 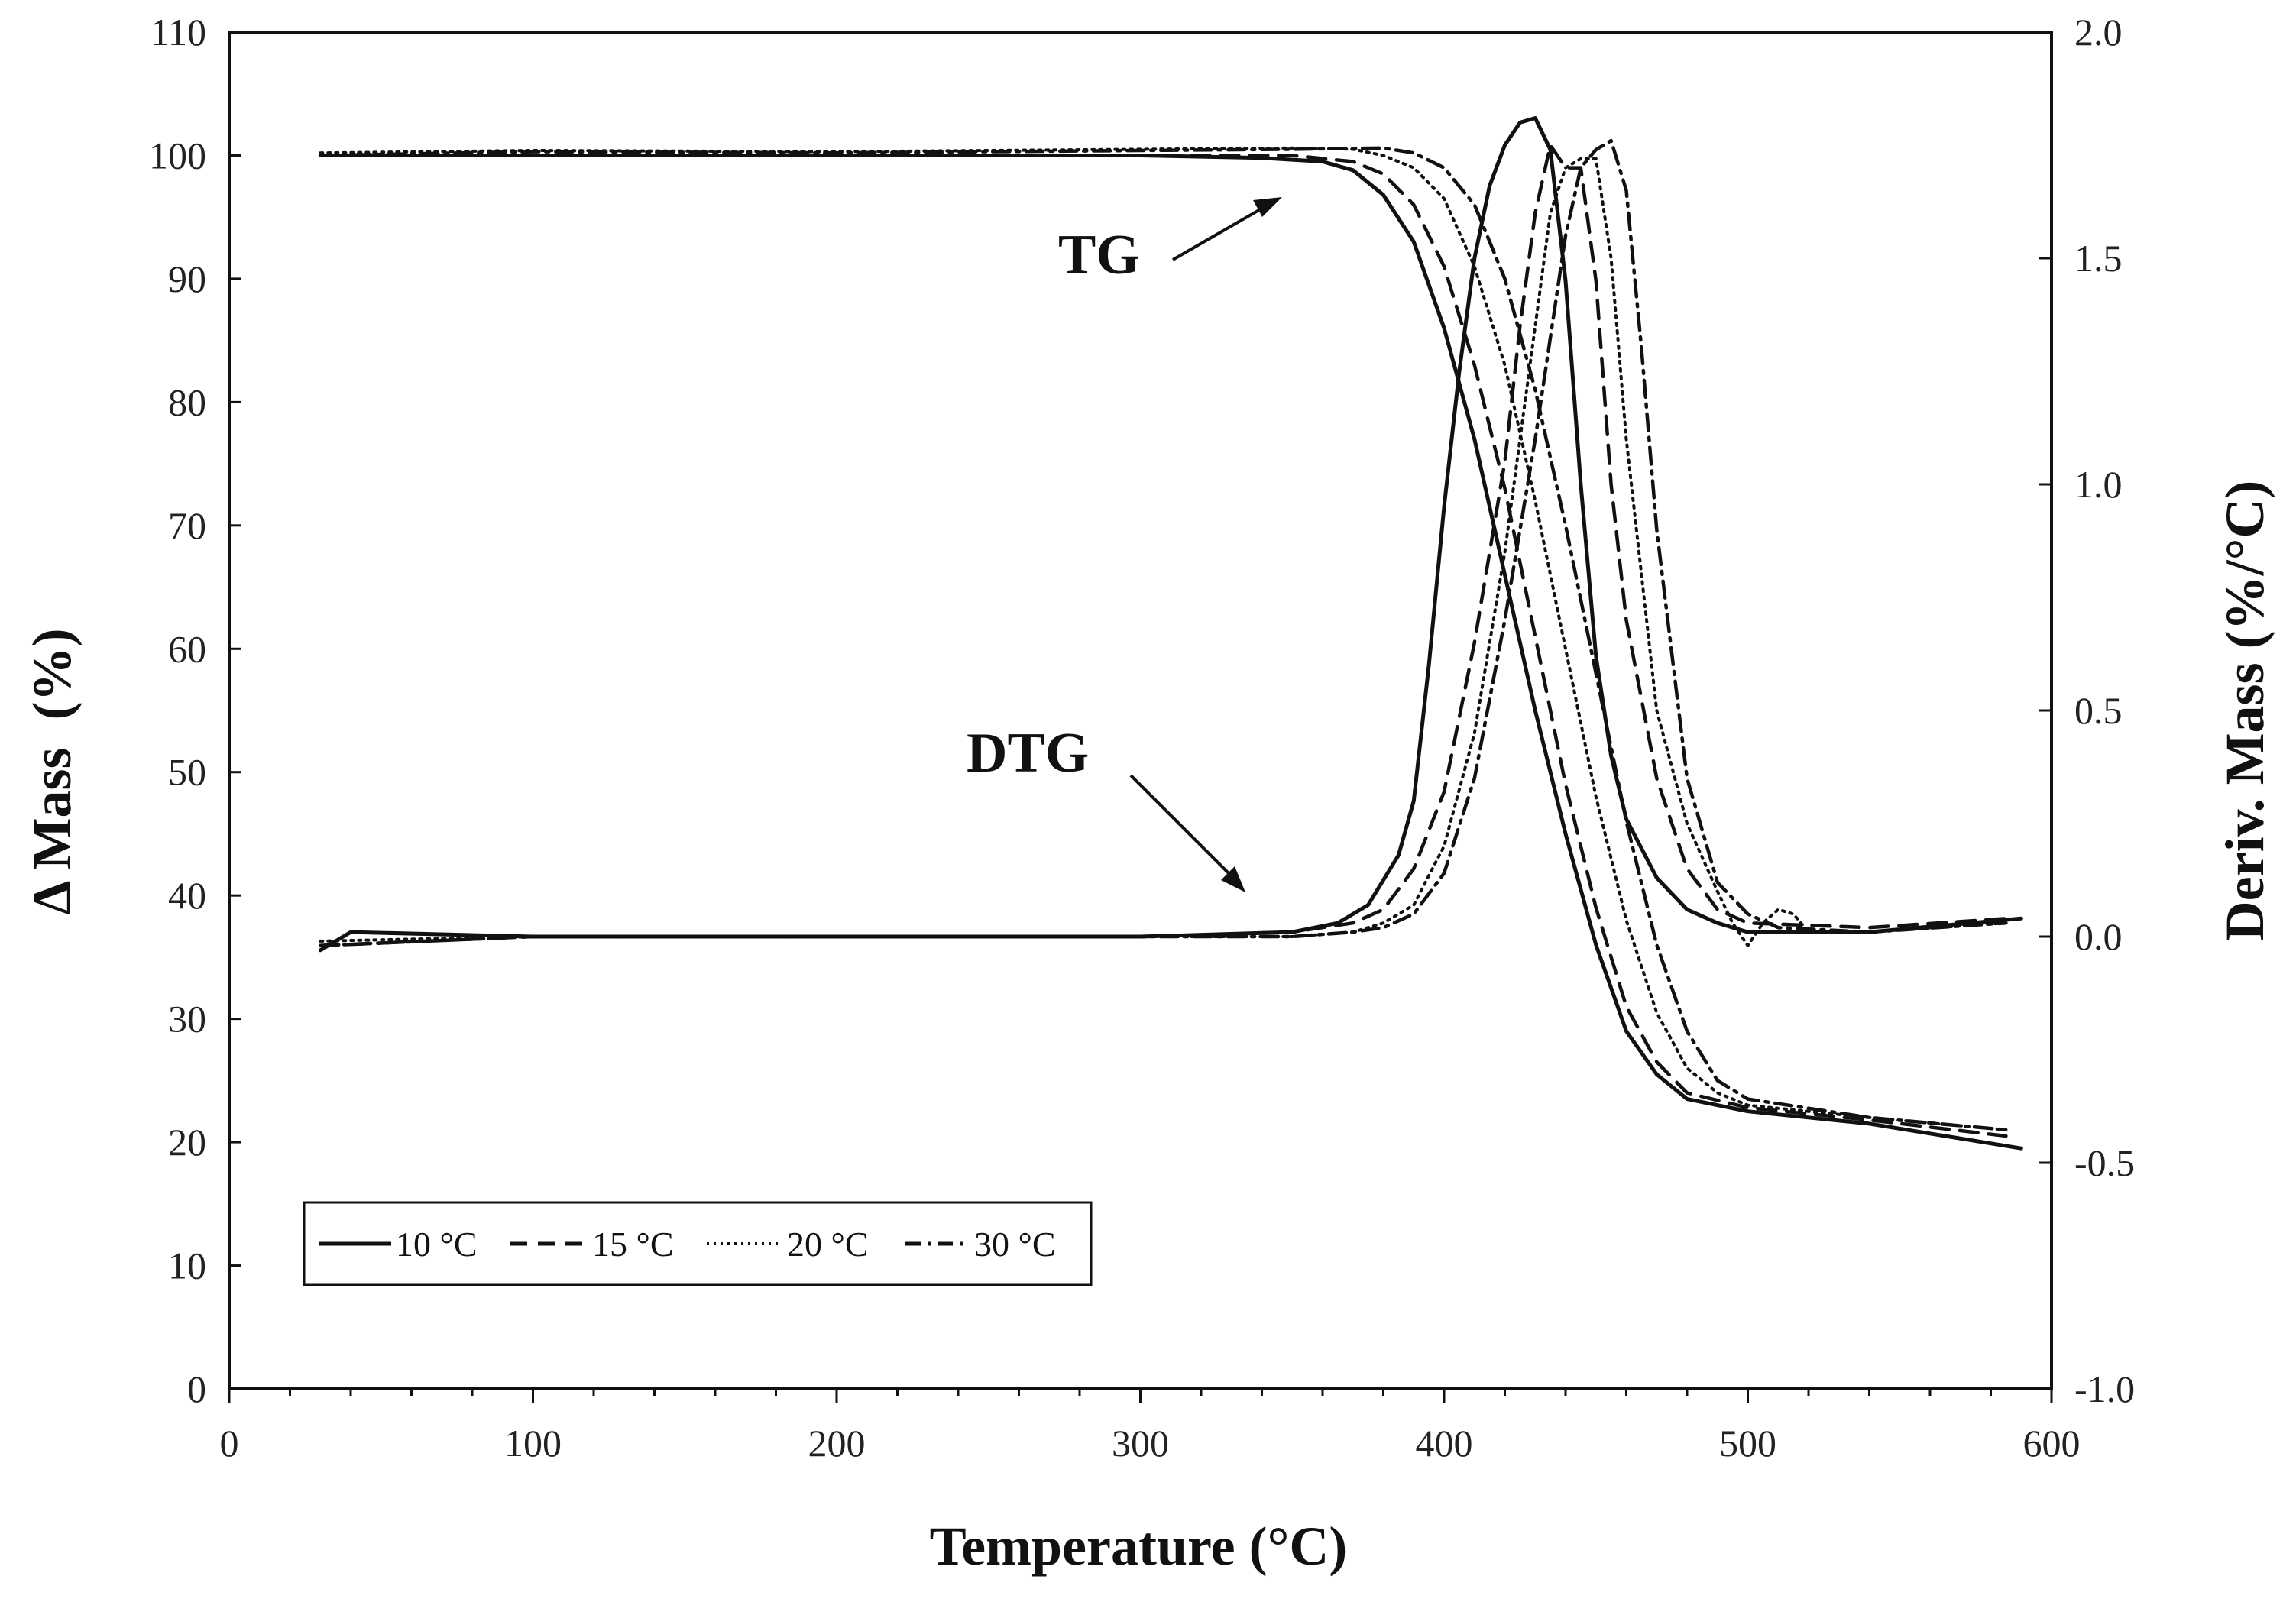 I want to click on y-right-tick-label: -0.5, so click(x=2104, y=1162).